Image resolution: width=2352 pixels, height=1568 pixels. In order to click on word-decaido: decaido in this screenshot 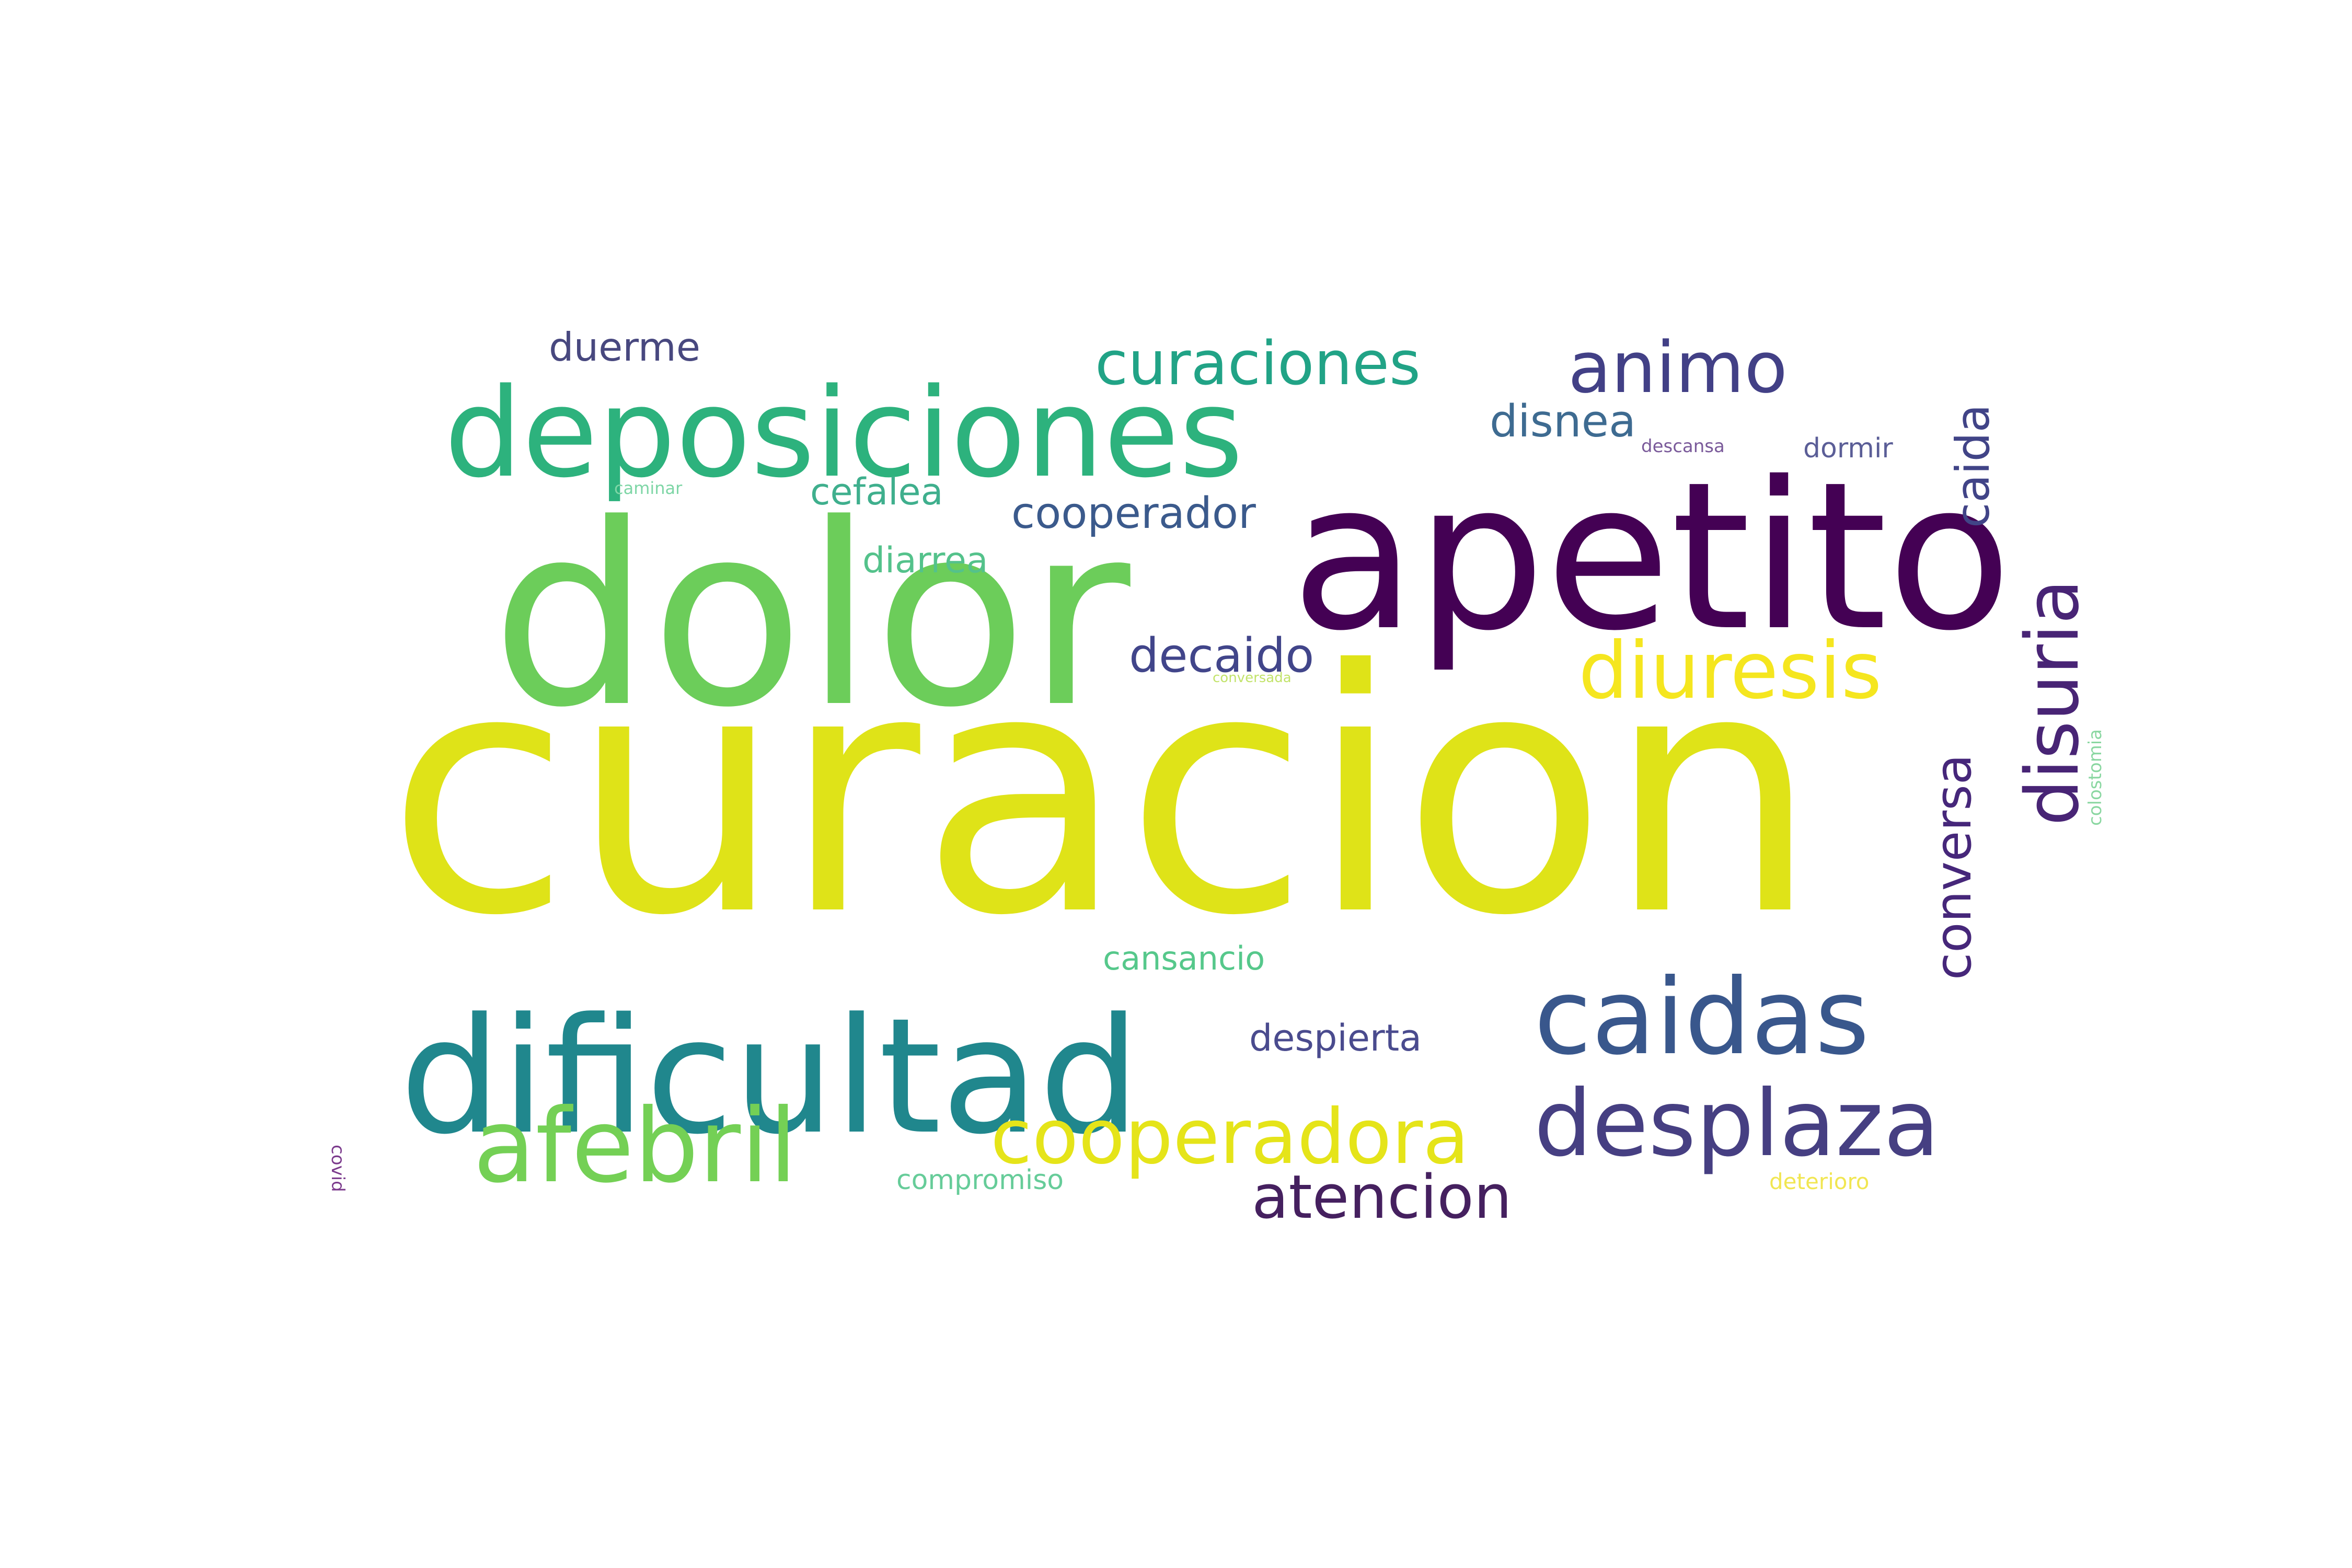, I will do `click(1221, 655)`.